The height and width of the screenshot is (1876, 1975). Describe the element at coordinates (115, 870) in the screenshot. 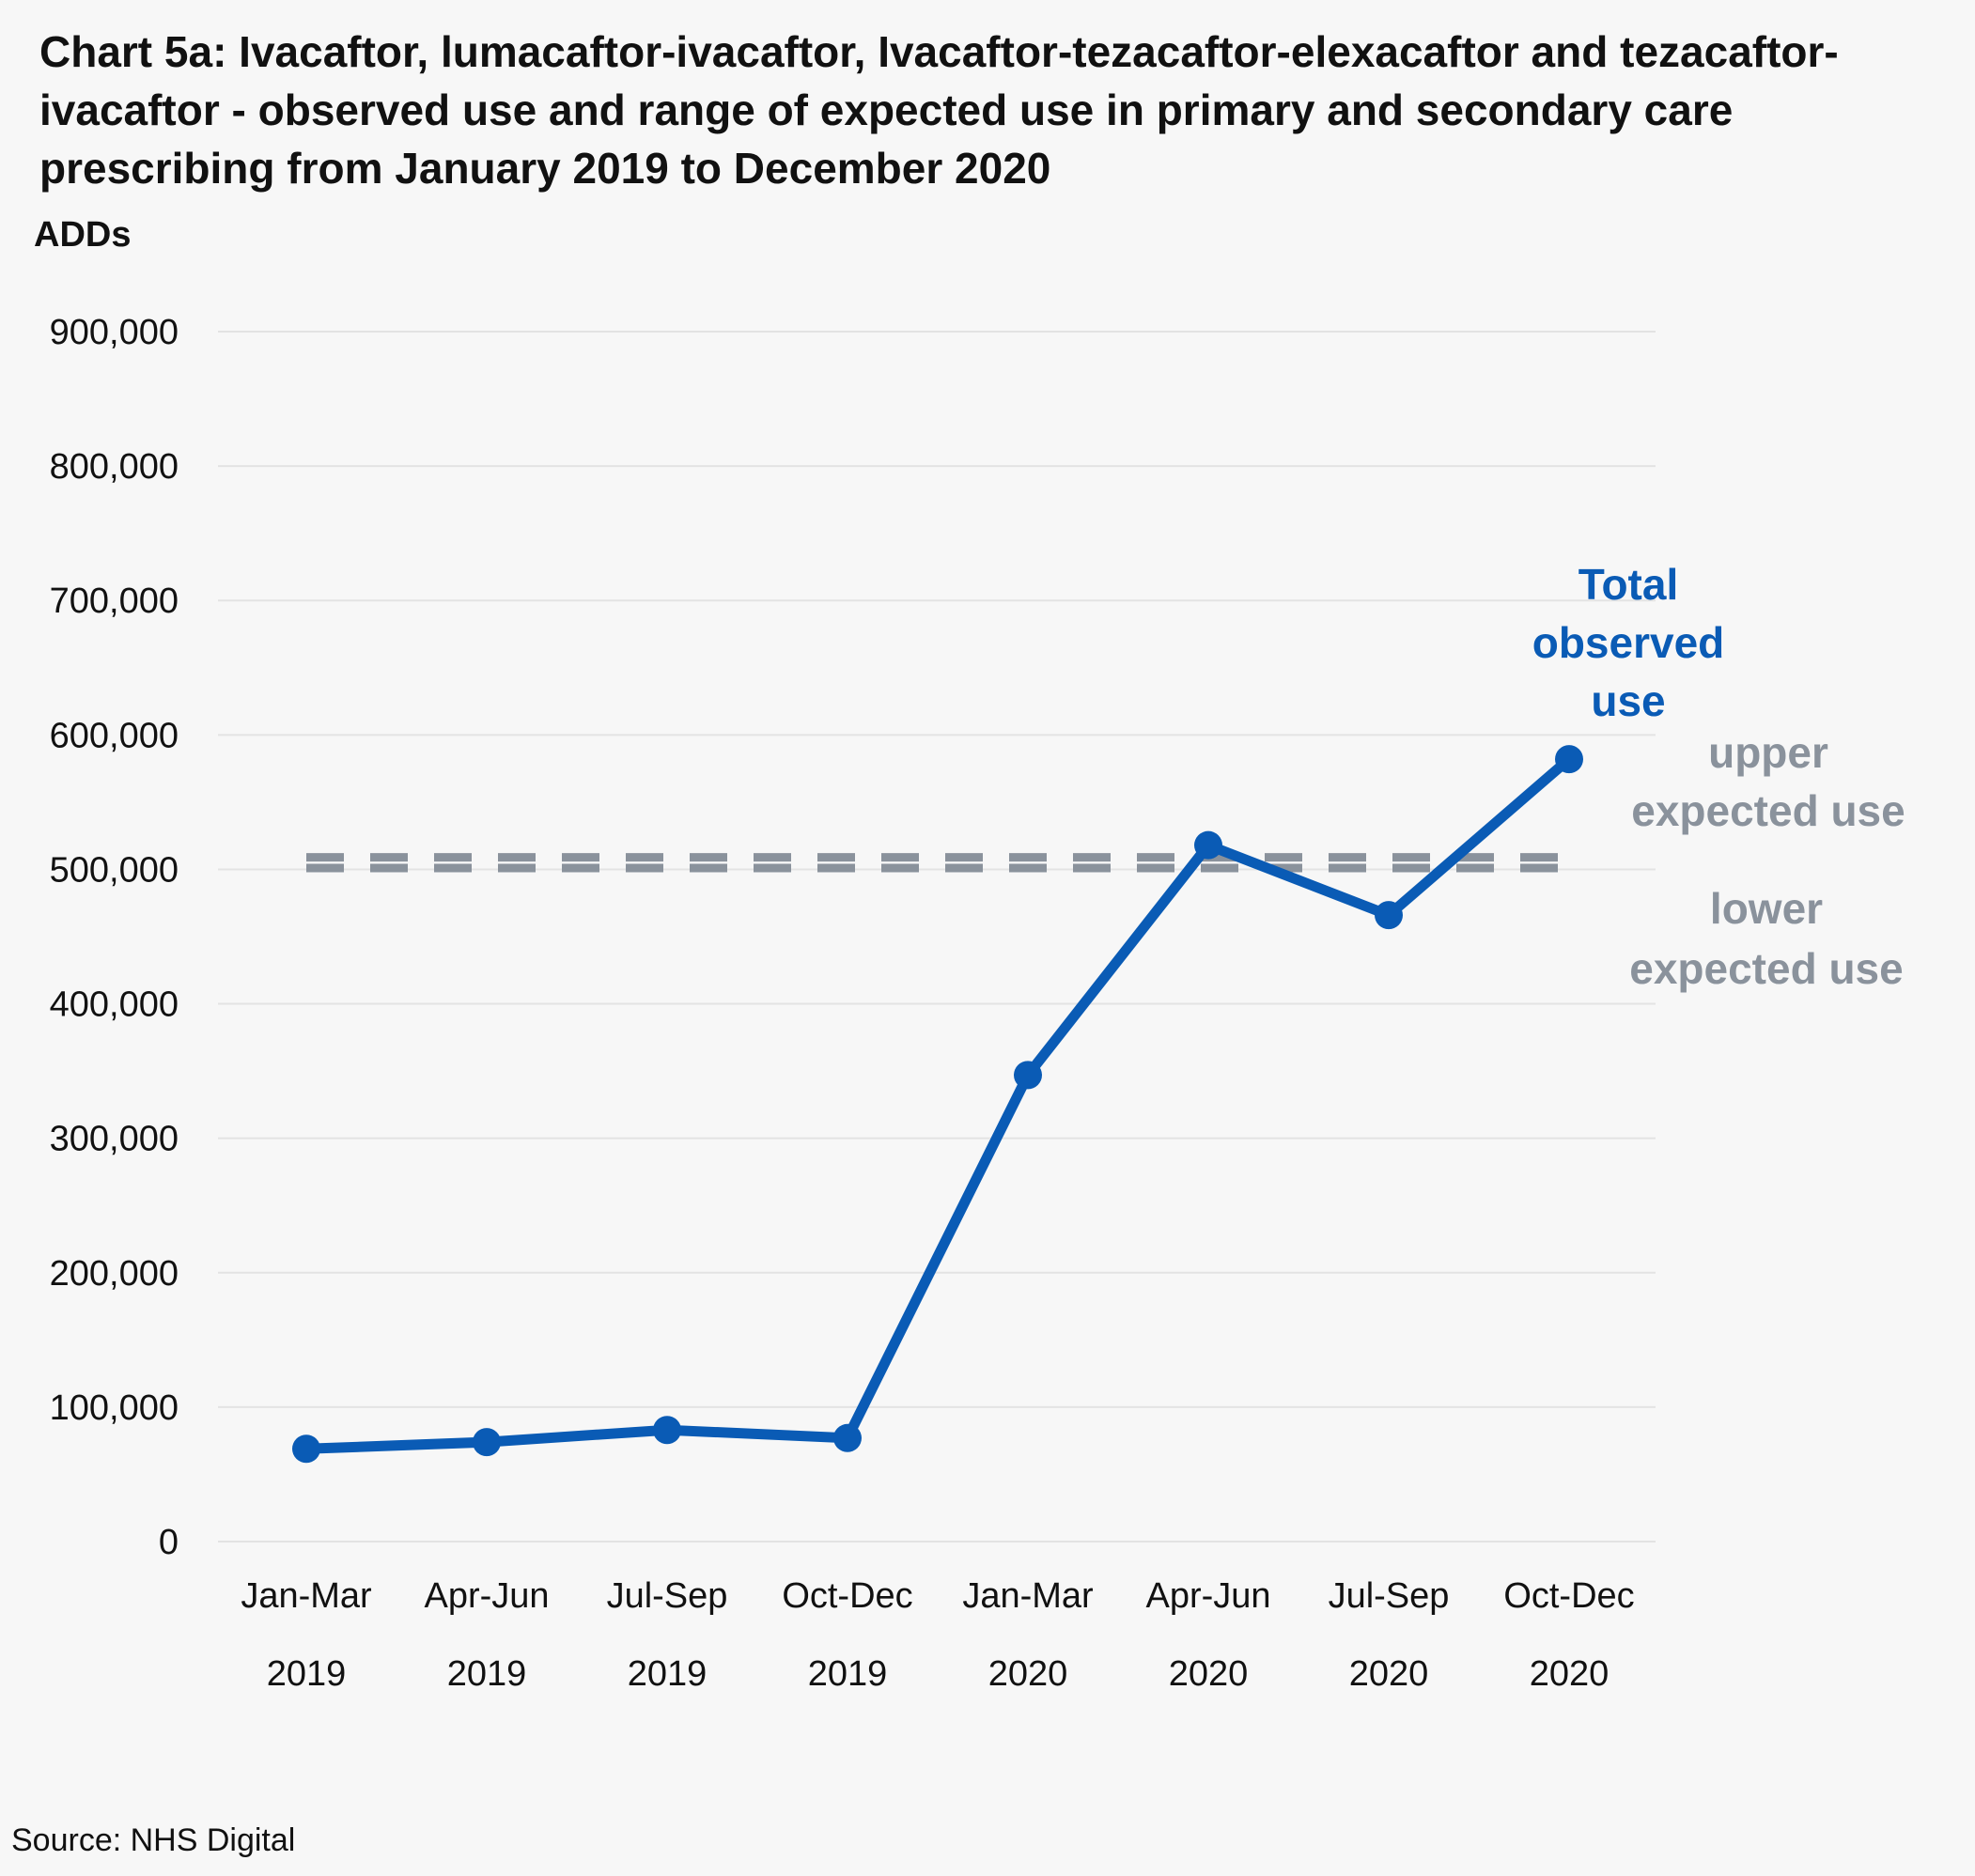

I see `y-tick-label: 500,000` at that location.